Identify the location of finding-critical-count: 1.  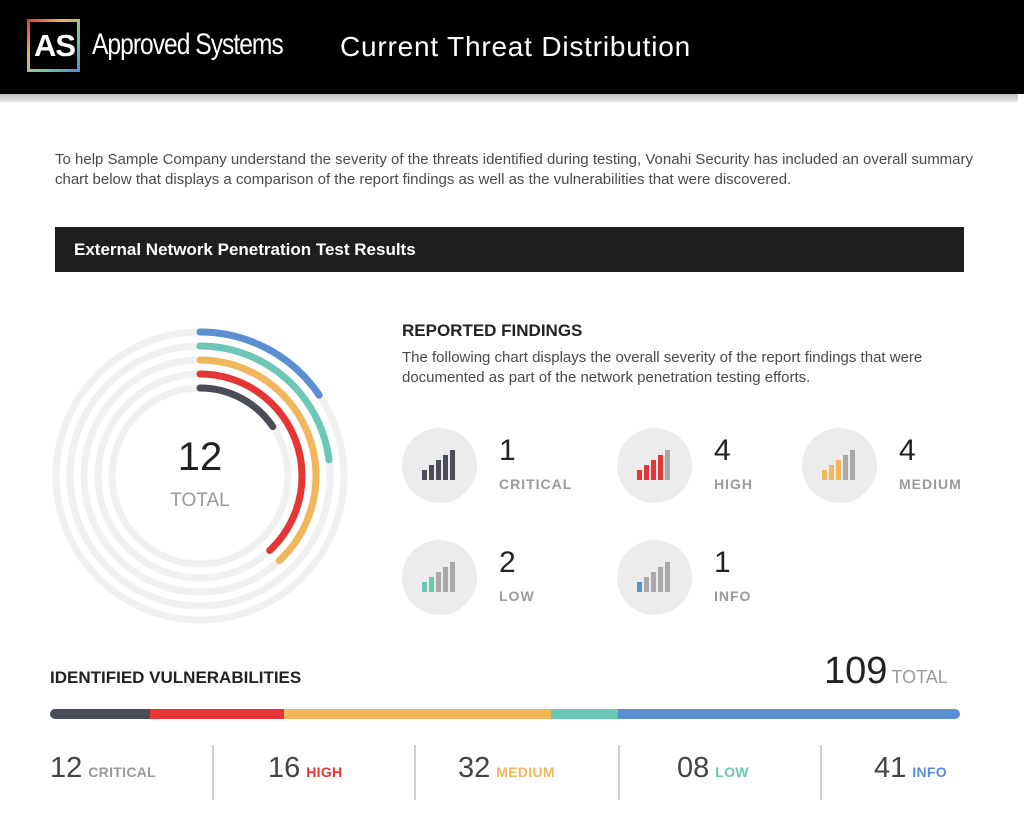
(507, 450).